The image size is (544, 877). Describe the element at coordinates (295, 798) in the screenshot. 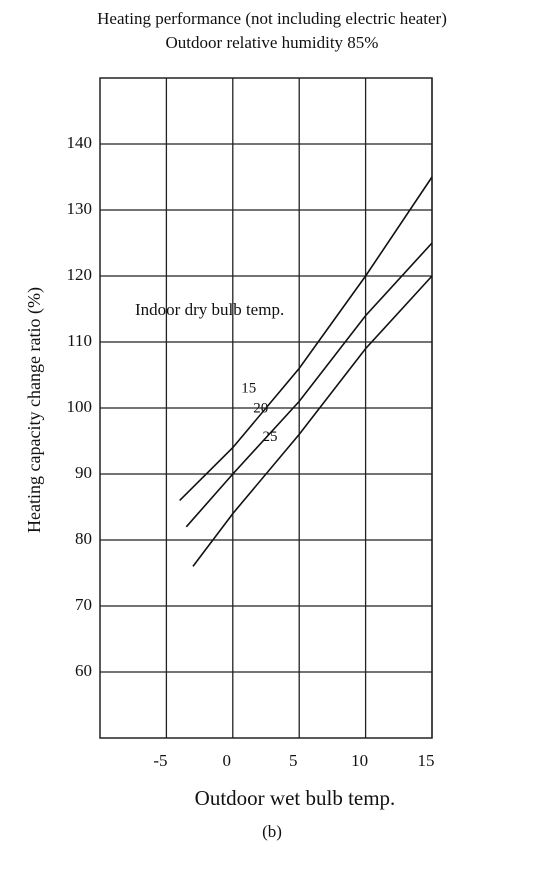

I see `x-axis-label: Outdoor wet bulb temp.` at that location.